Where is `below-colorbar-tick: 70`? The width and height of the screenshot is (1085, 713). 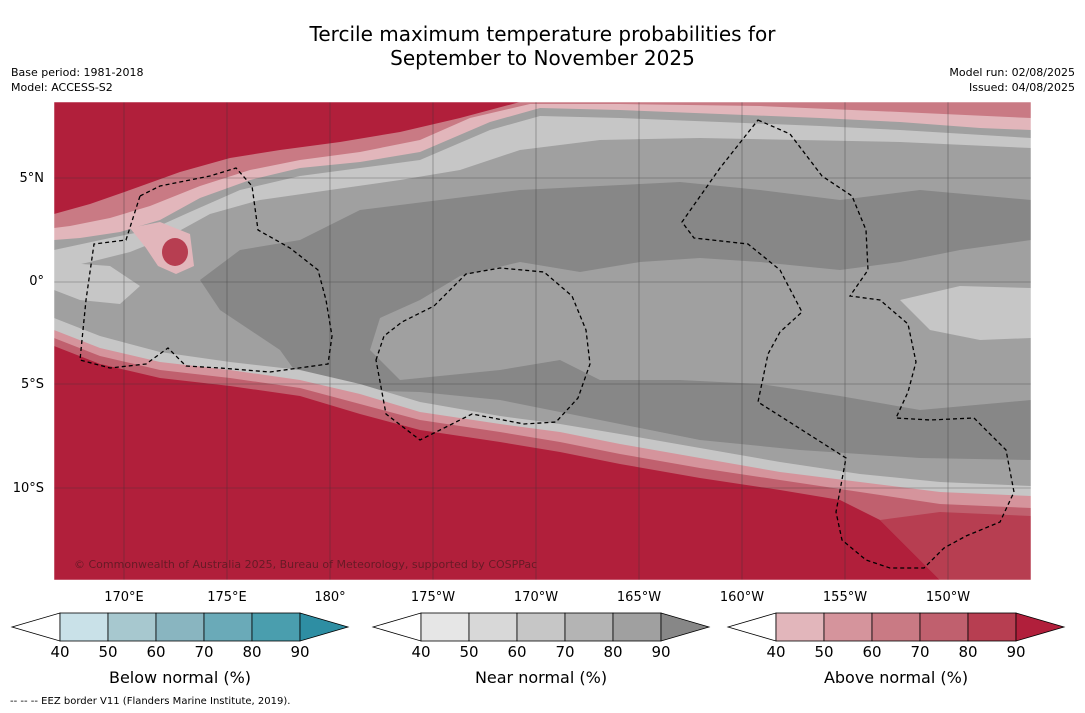
below-colorbar-tick: 70 is located at coordinates (204, 652).